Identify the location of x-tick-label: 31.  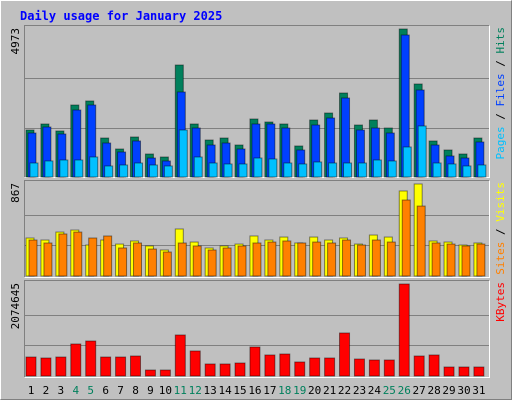
(478, 390).